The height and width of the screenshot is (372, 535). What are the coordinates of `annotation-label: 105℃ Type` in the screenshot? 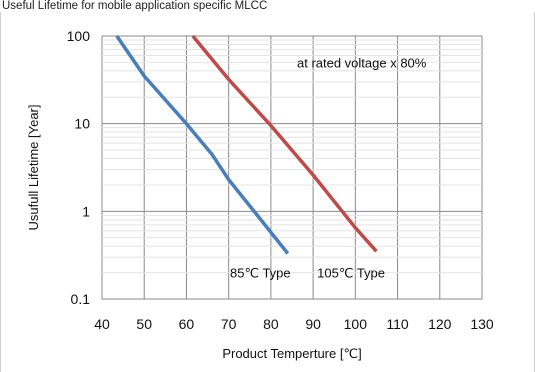 It's located at (351, 273).